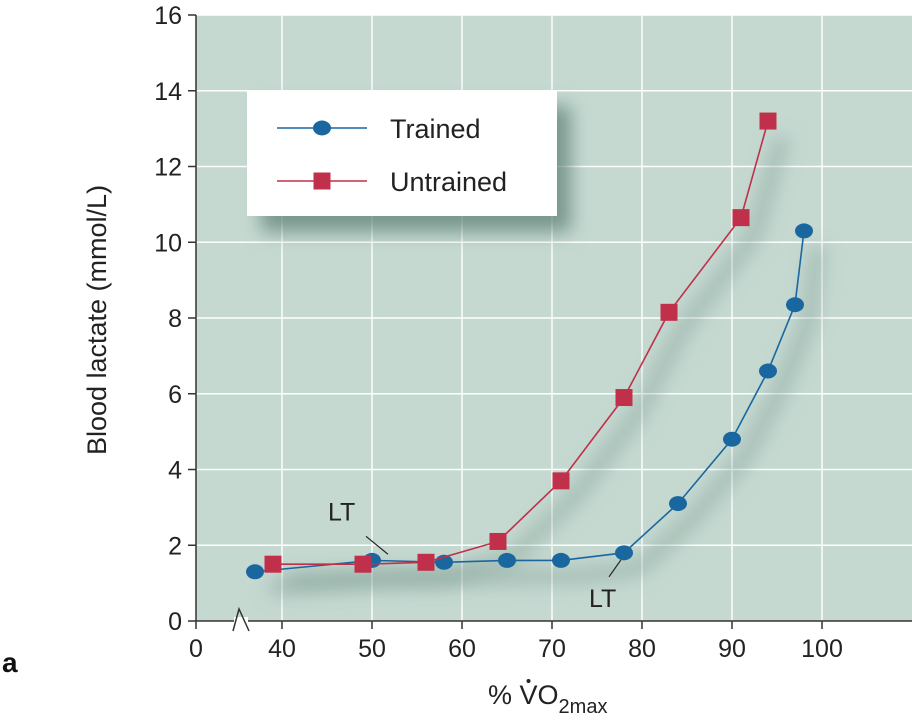 The width and height of the screenshot is (912, 720). What do you see at coordinates (539, 695) in the screenshot?
I see `x-axis-title-main: VO` at bounding box center [539, 695].